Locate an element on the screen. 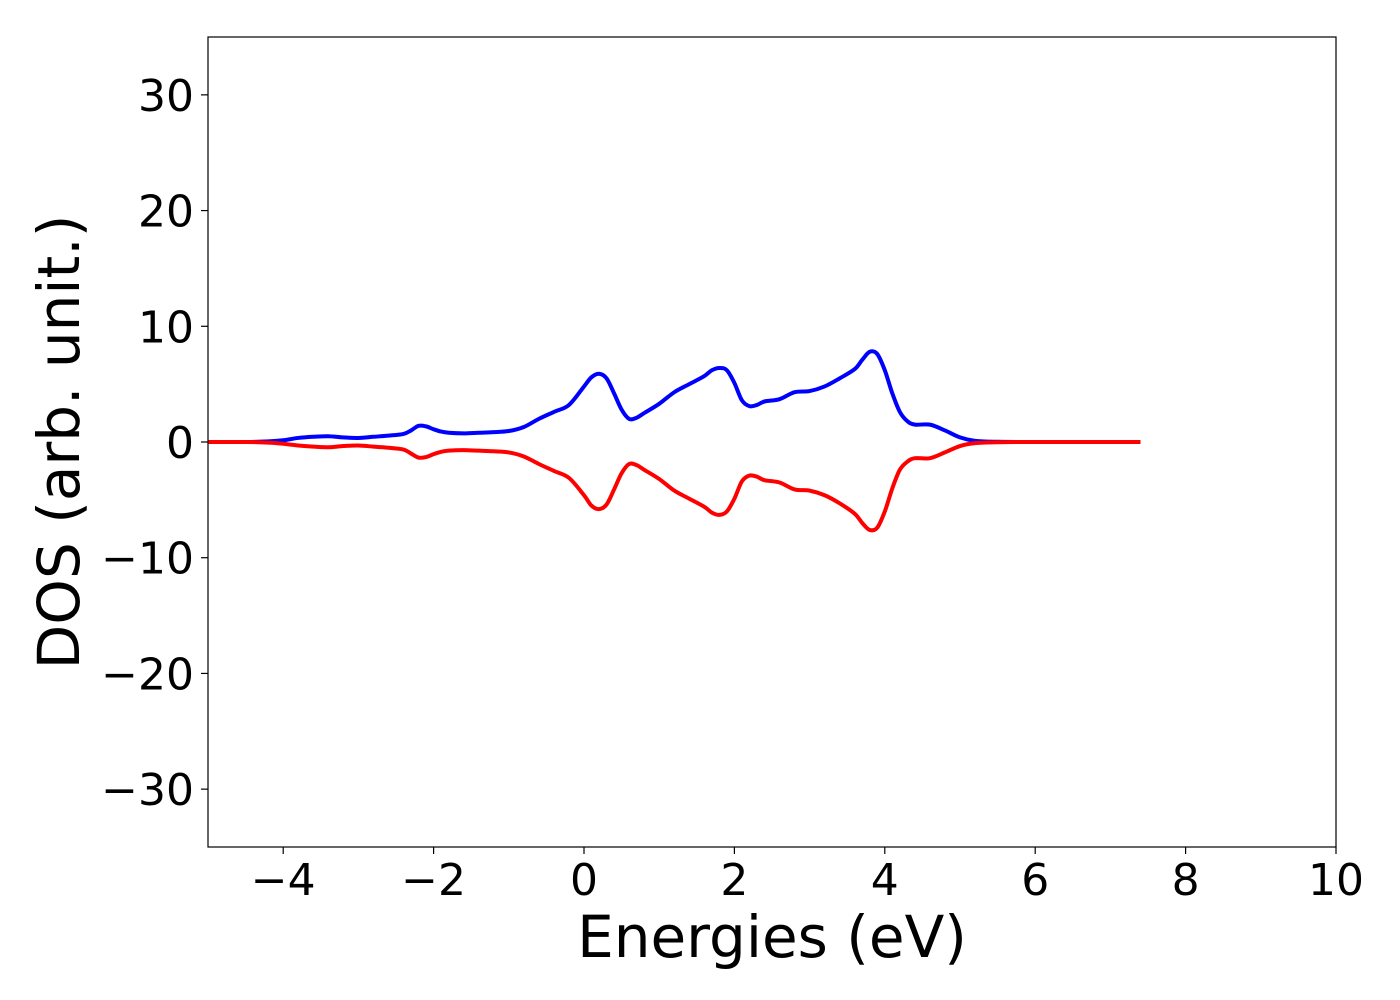 The image size is (1400, 1000). y-tick-label: −10 is located at coordinates (147, 559).